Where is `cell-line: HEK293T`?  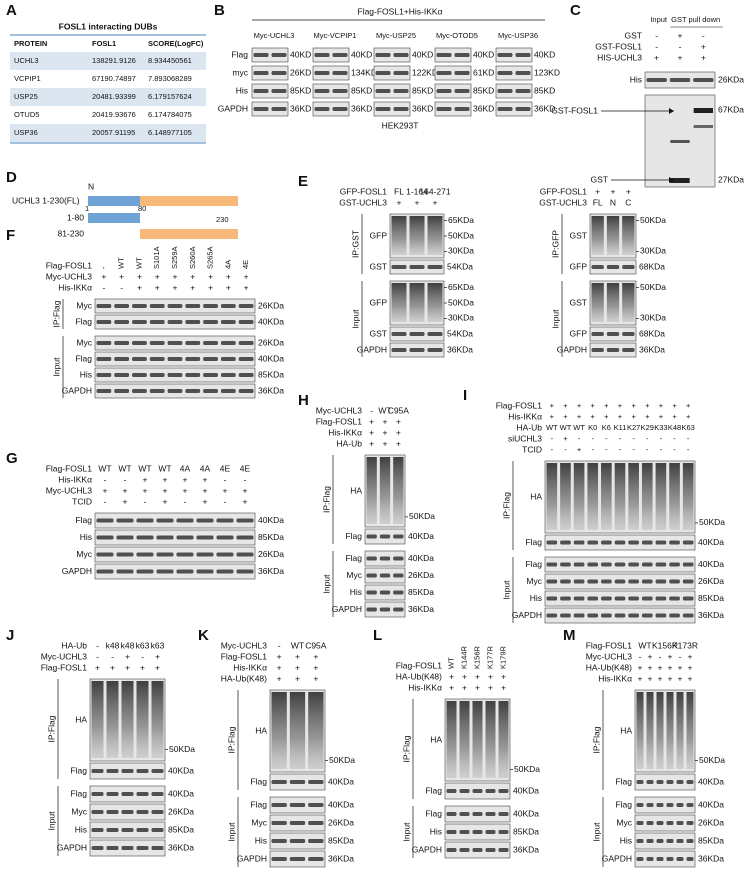
cell-line: HEK293T is located at coordinates (400, 125).